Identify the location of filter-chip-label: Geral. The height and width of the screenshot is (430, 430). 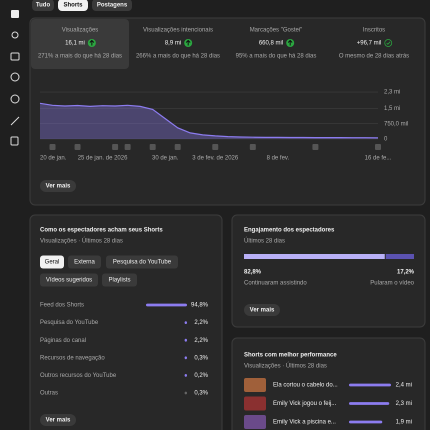
(52, 263).